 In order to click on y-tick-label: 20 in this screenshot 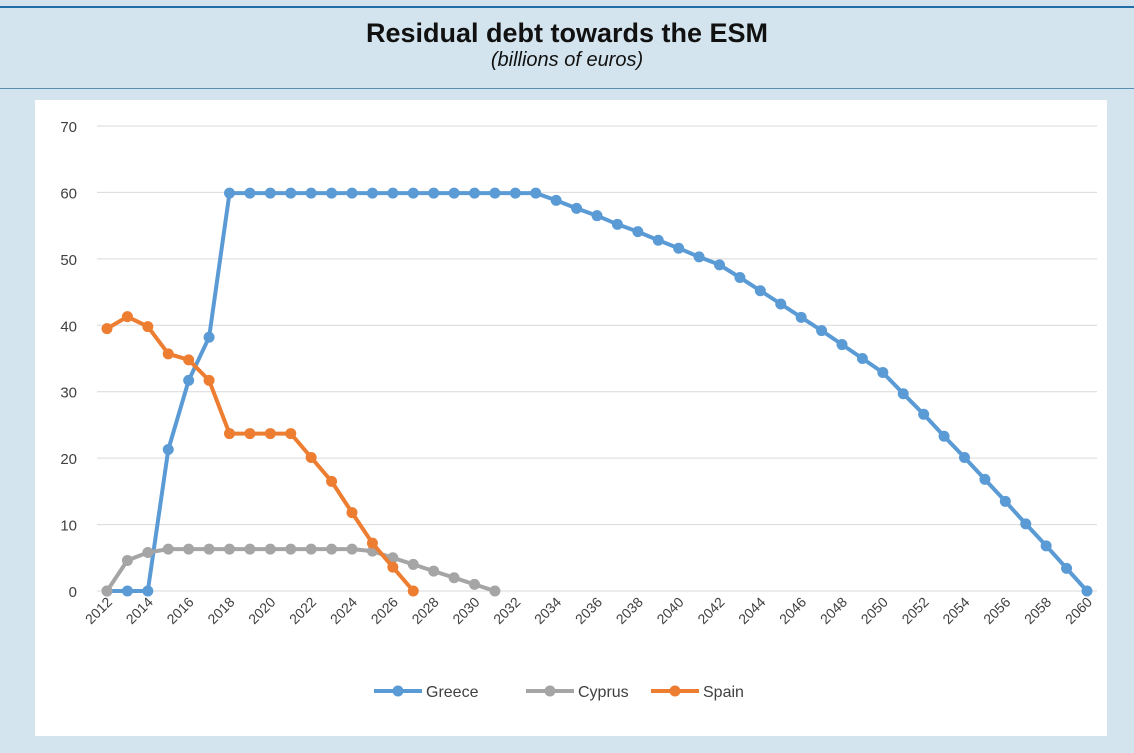, I will do `click(68, 459)`.